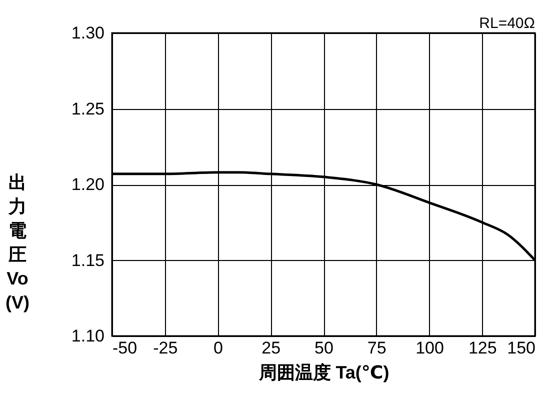  What do you see at coordinates (87, 33) in the screenshot?
I see `y-tick-label: 1.30` at bounding box center [87, 33].